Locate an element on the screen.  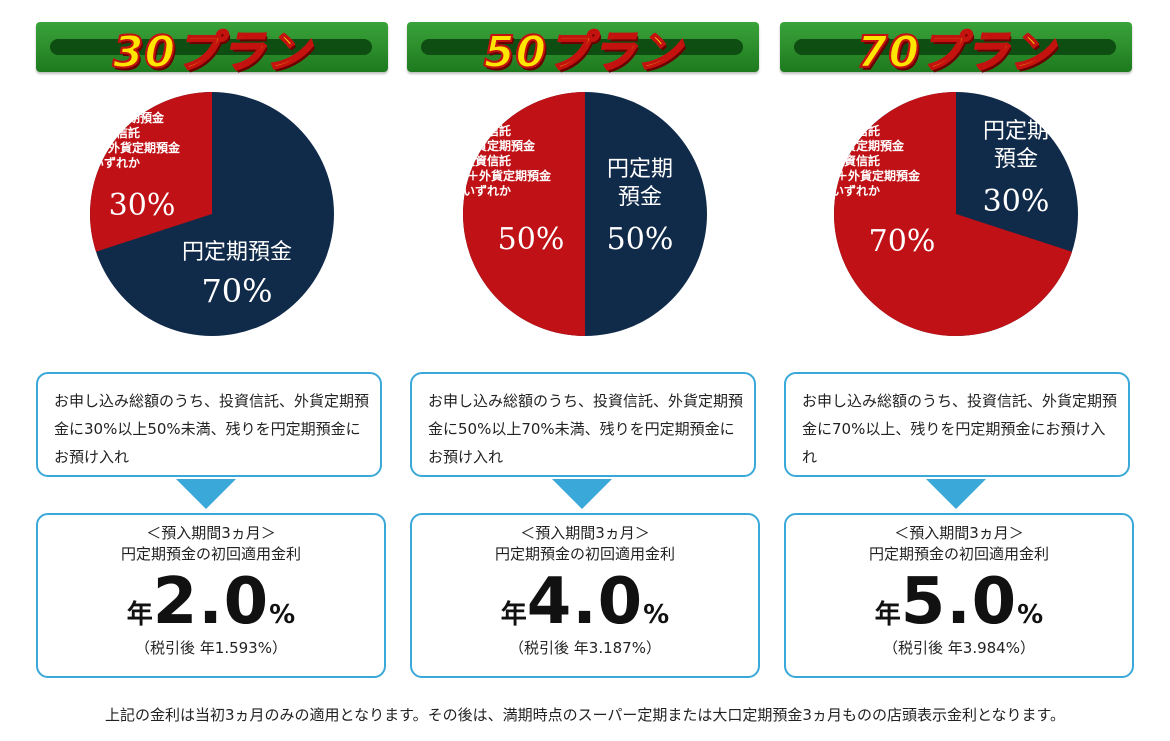
plan-title: 50プラン is located at coordinates (583, 52).